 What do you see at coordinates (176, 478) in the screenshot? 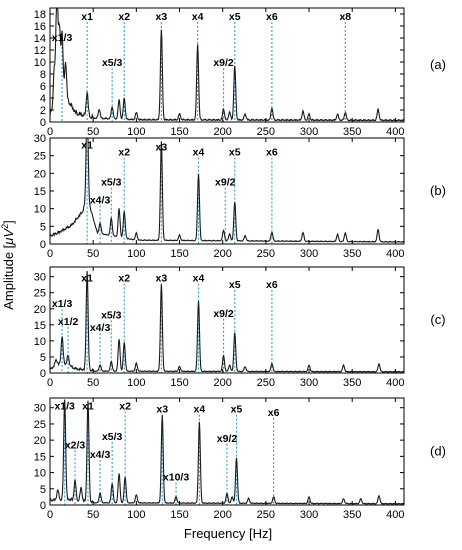
I see `harmonic-label: x10/3` at bounding box center [176, 478].